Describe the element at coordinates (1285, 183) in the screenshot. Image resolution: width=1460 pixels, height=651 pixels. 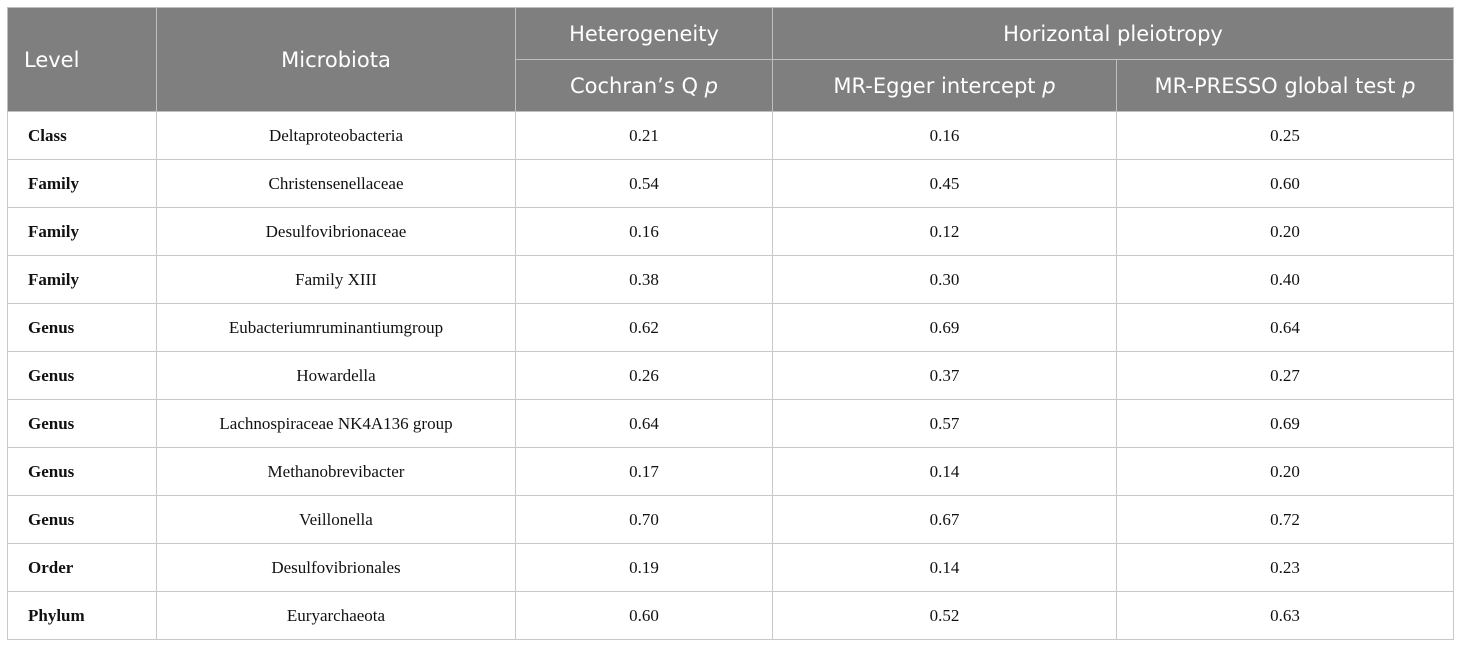
I see `cell-mr-presso-p: 0.60` at that location.